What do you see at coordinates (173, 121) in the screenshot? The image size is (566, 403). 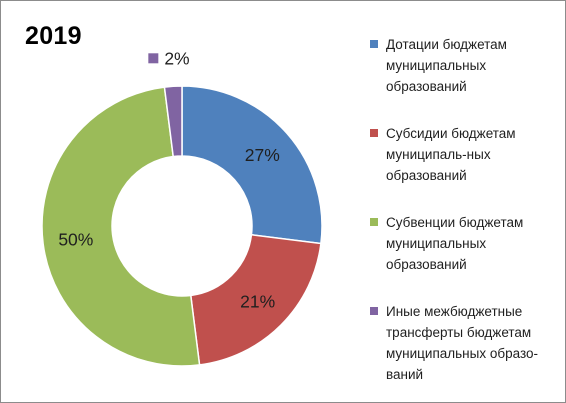 I see `slice-inye-transferty` at bounding box center [173, 121].